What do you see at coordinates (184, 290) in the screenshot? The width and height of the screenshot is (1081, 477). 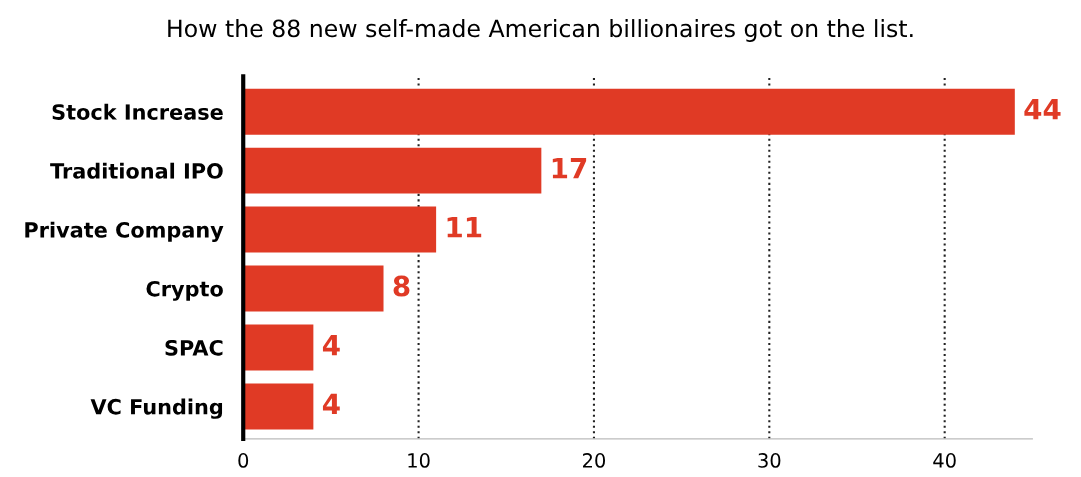 I see `y-tick-label: Crypto` at bounding box center [184, 290].